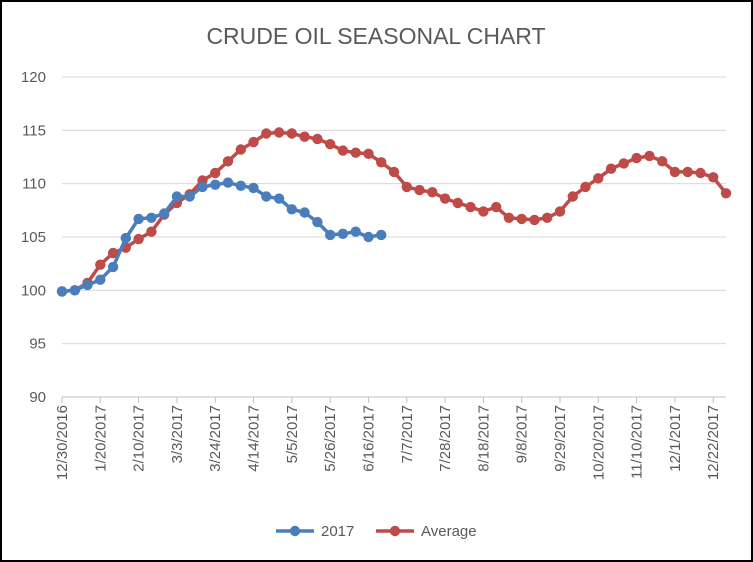 Image resolution: width=753 pixels, height=562 pixels. What do you see at coordinates (407, 434) in the screenshot?
I see `x-tick-label: 7/7/2017` at bounding box center [407, 434].